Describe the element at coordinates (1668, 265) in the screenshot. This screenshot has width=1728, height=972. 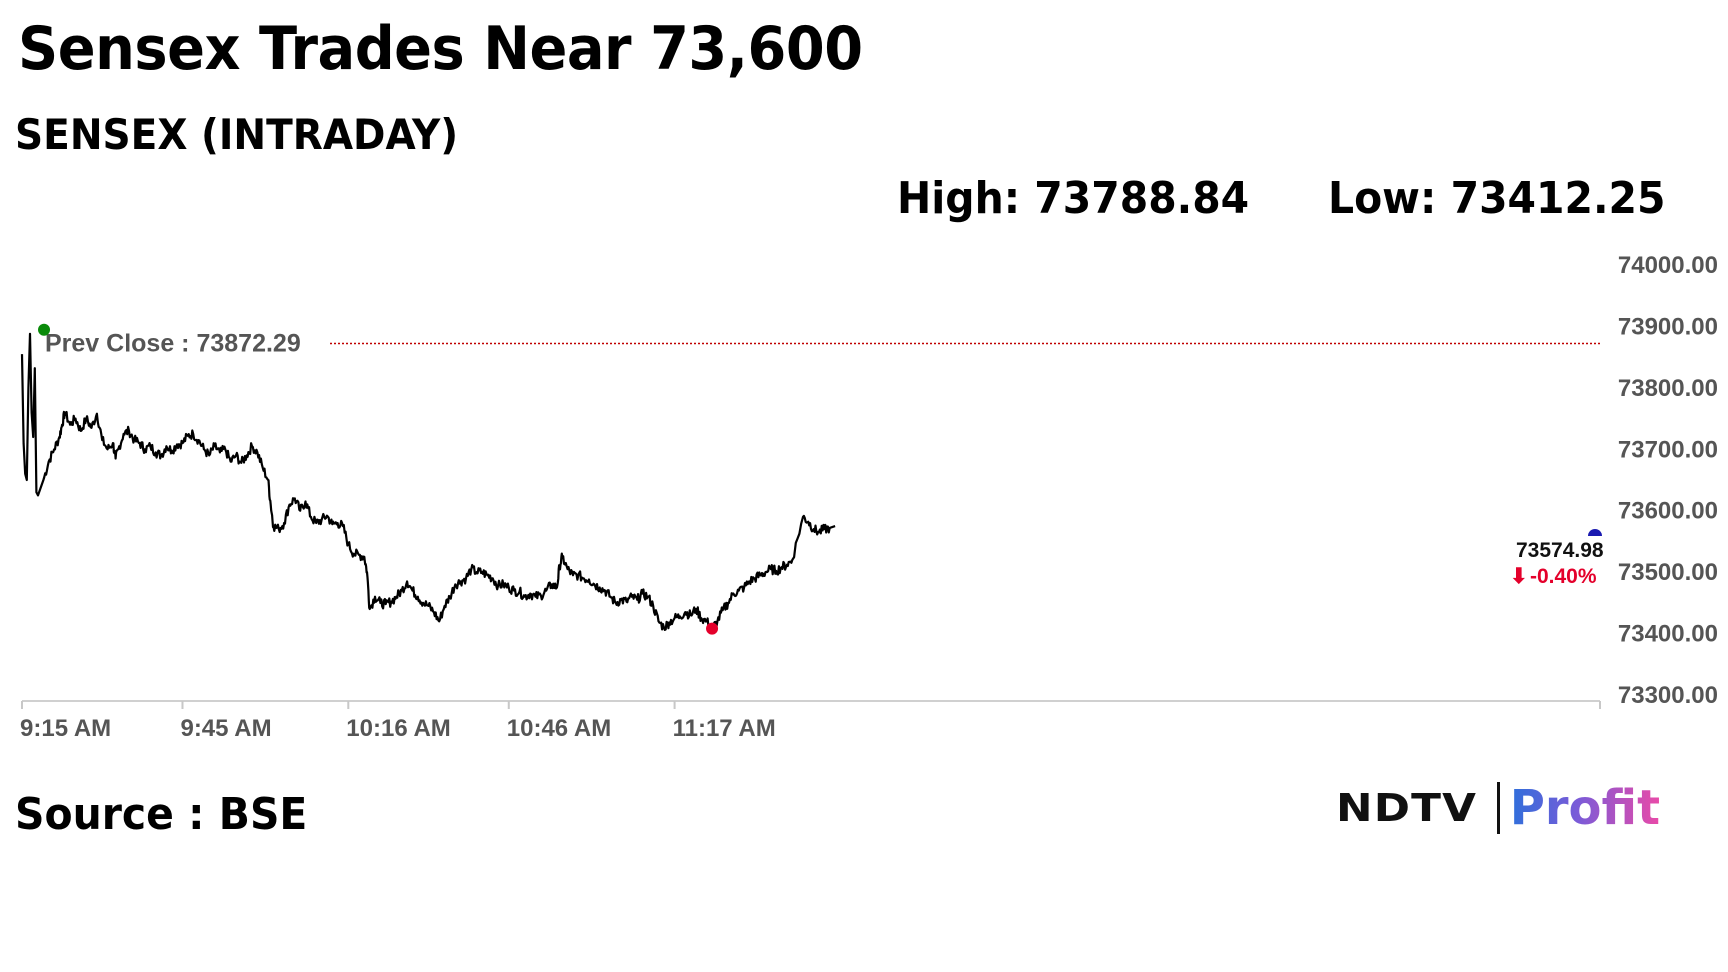
I see `y-tick-label: 74000.00` at that location.